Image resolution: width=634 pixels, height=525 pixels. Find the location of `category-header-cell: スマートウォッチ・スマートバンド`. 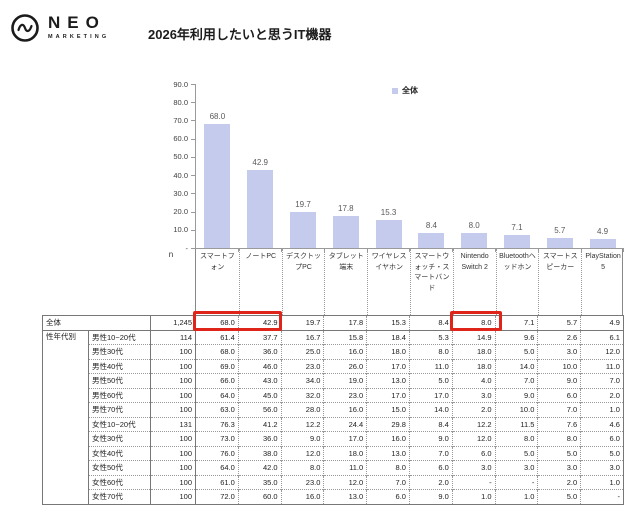

category-header-cell: スマートウォッチ・スマートバンド is located at coordinates (431, 282).